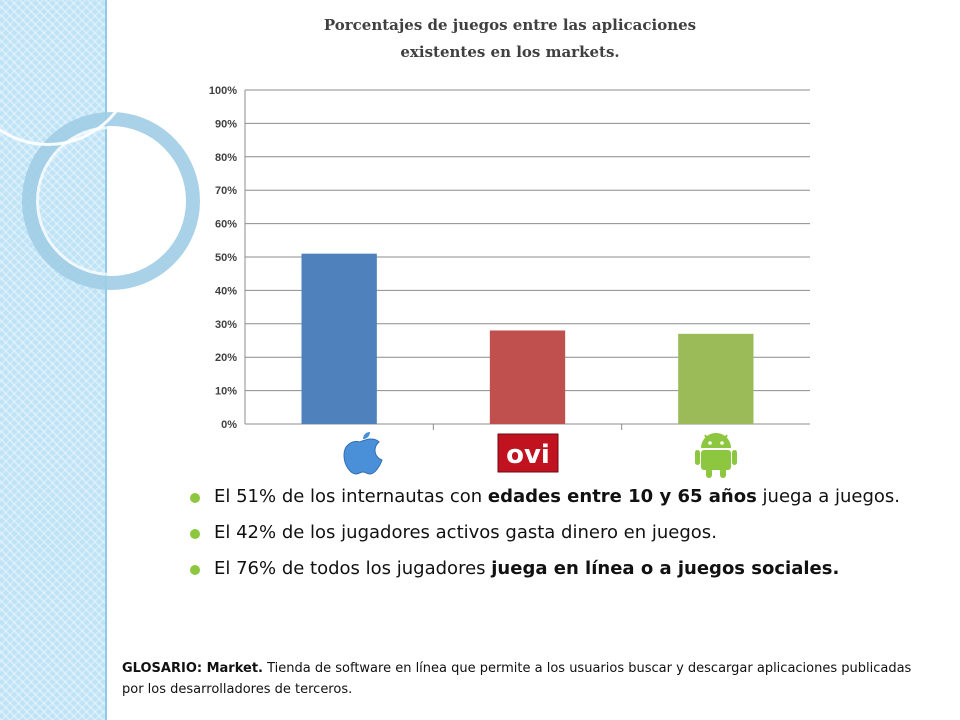 The image size is (960, 720). I want to click on y-tick-label: 80%, so click(226, 158).